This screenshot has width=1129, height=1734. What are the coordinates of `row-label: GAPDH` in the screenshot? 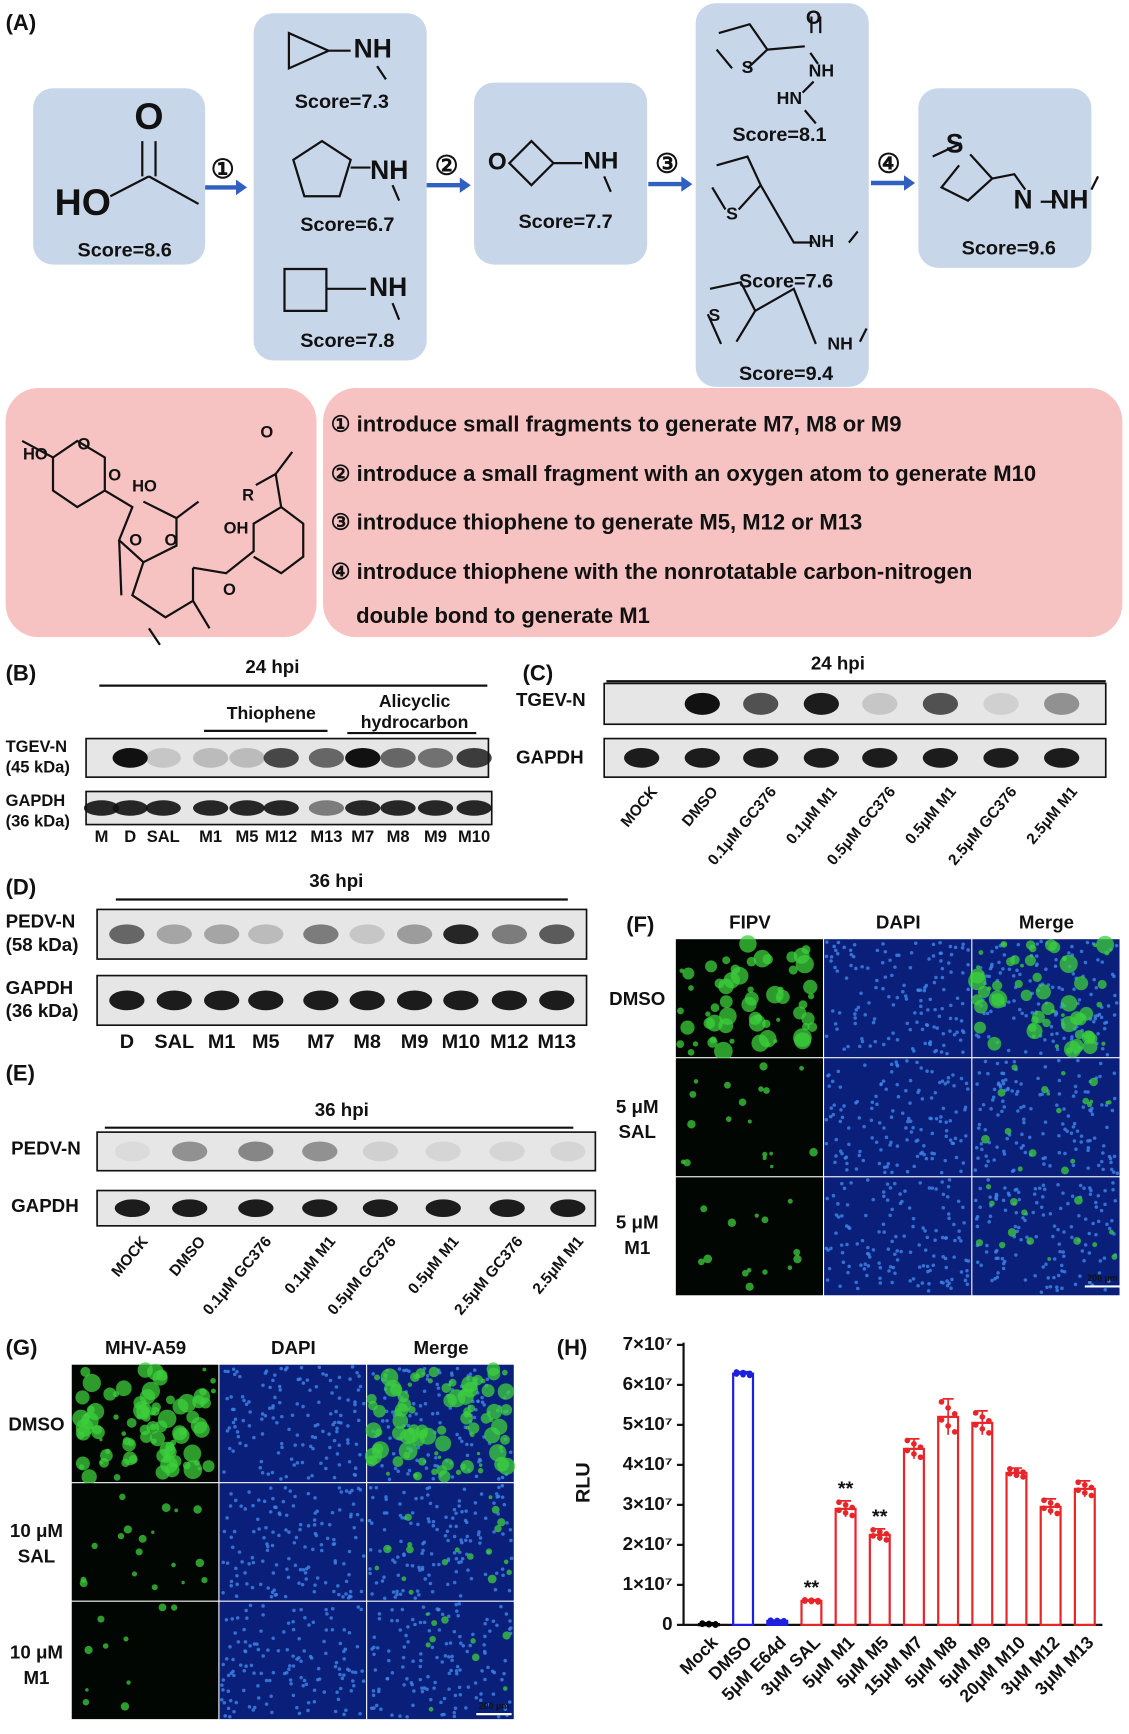 It's located at (550, 756).